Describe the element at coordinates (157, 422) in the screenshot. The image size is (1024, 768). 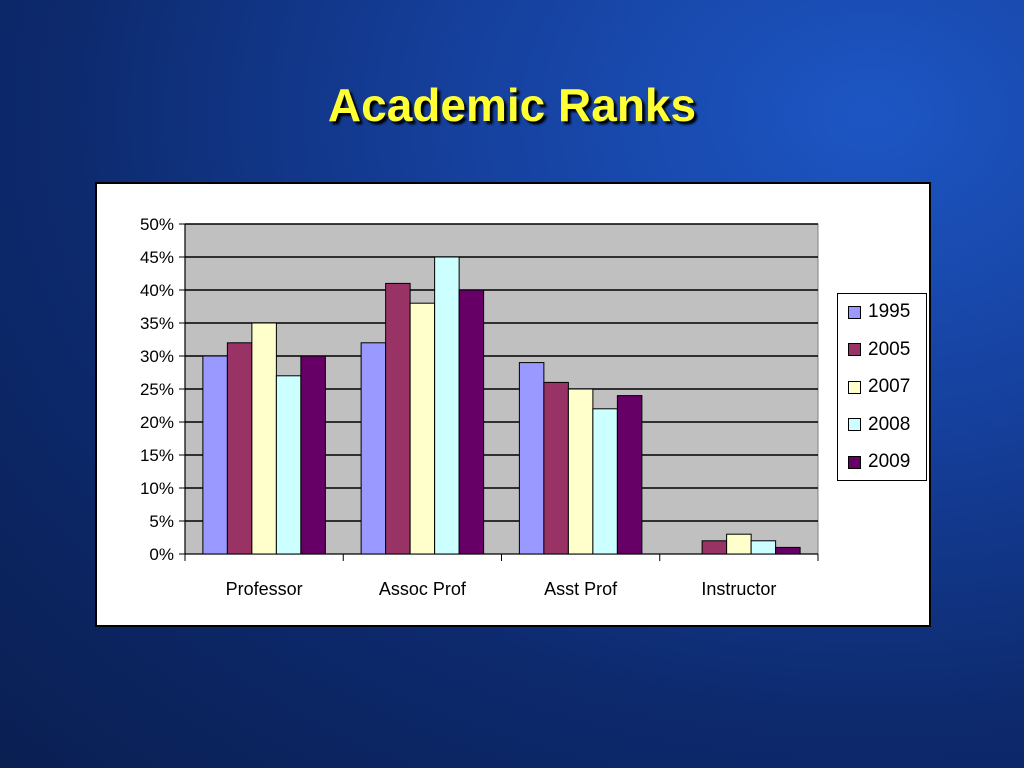
I see `y-tick-label: 20%` at that location.